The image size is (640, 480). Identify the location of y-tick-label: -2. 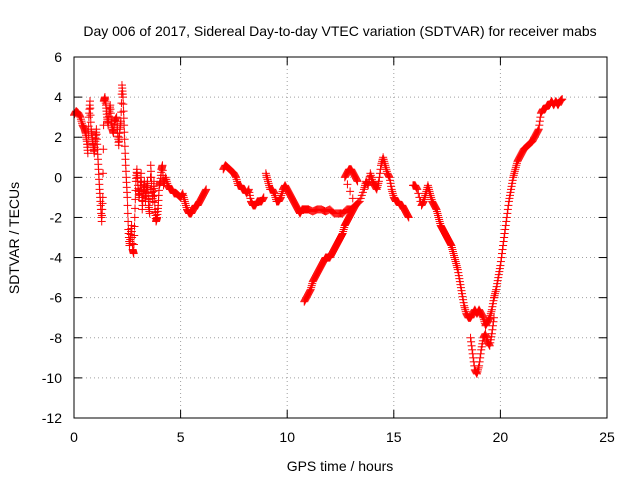
(56, 217).